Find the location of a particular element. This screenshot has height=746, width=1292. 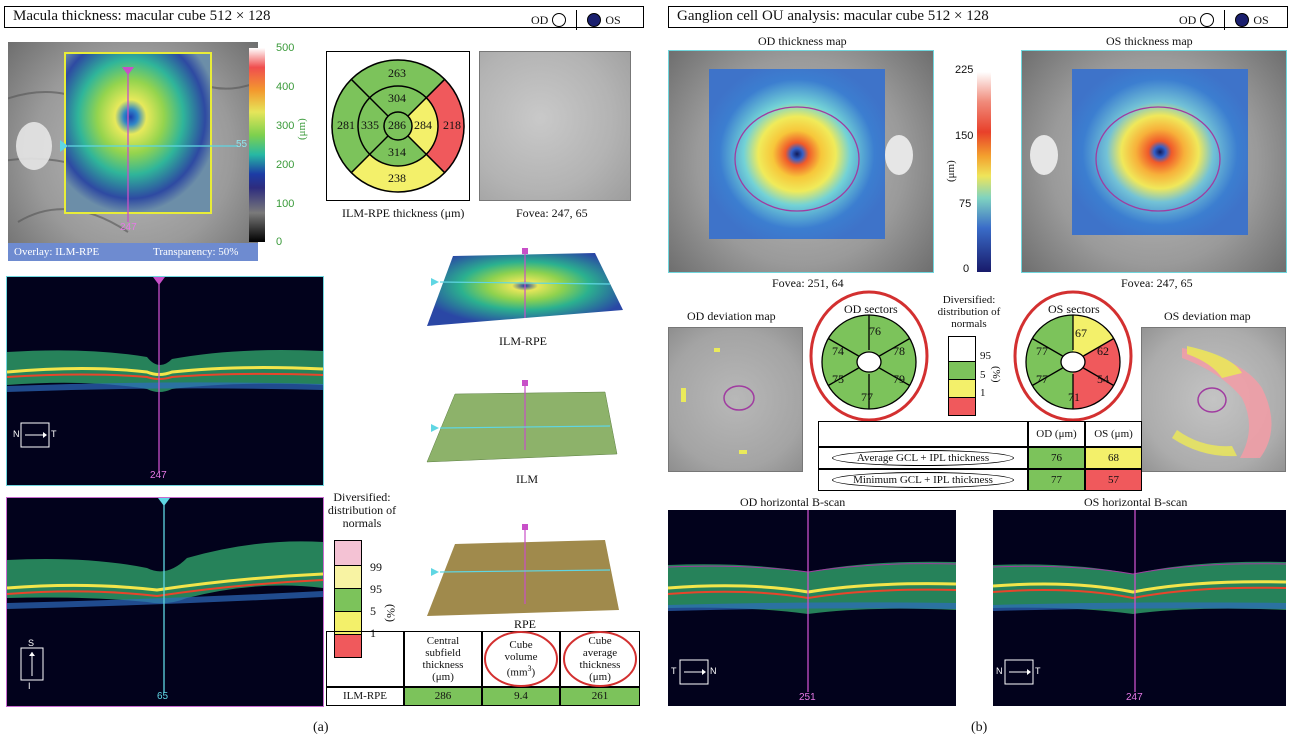

bscan1-t: T is located at coordinates (54, 434).